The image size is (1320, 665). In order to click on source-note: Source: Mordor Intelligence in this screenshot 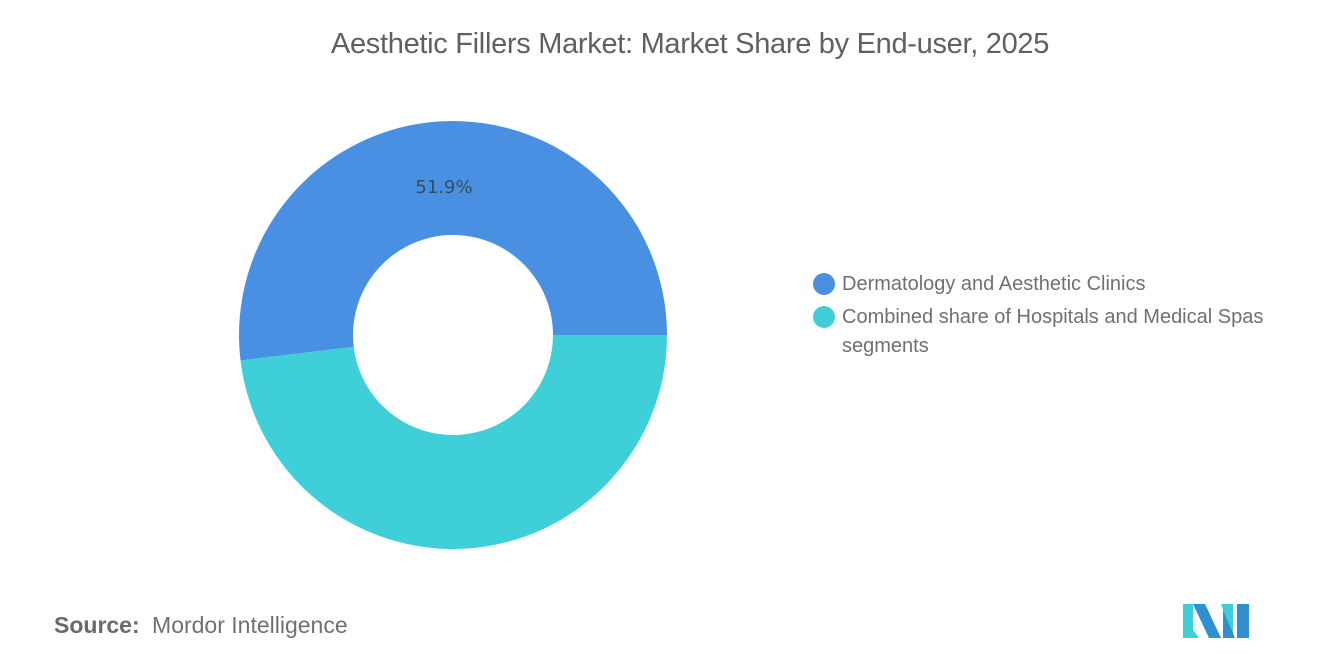, I will do `click(201, 625)`.